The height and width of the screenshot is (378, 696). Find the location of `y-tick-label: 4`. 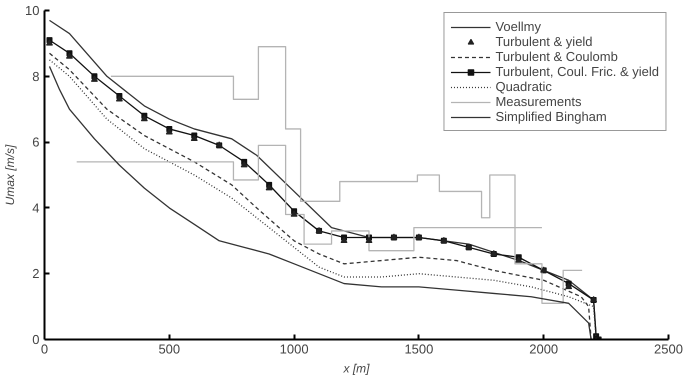

y-tick-label: 4 is located at coordinates (36, 208).